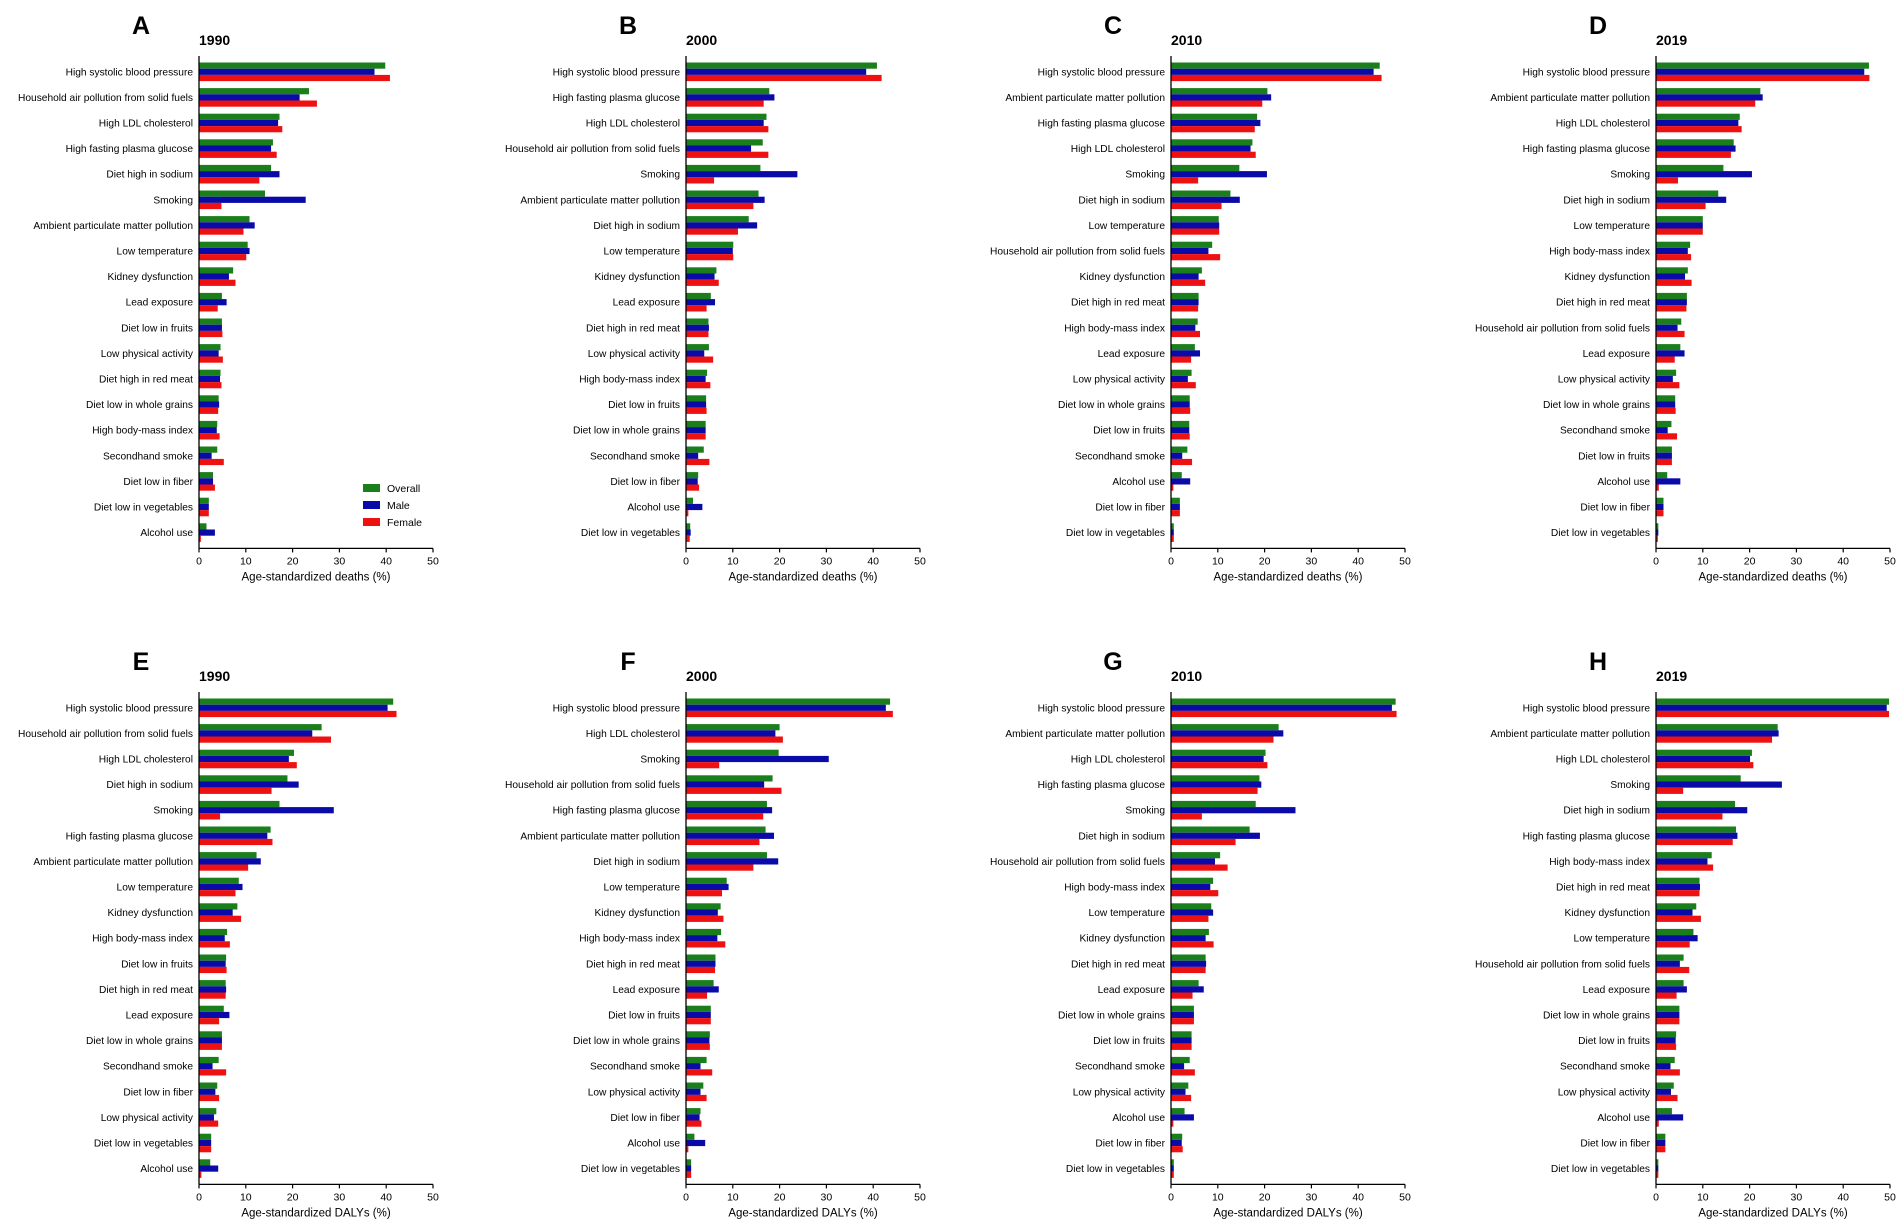 The image size is (1902, 1222). I want to click on risk-factor-label: Kidney dysfunction, so click(150, 913).